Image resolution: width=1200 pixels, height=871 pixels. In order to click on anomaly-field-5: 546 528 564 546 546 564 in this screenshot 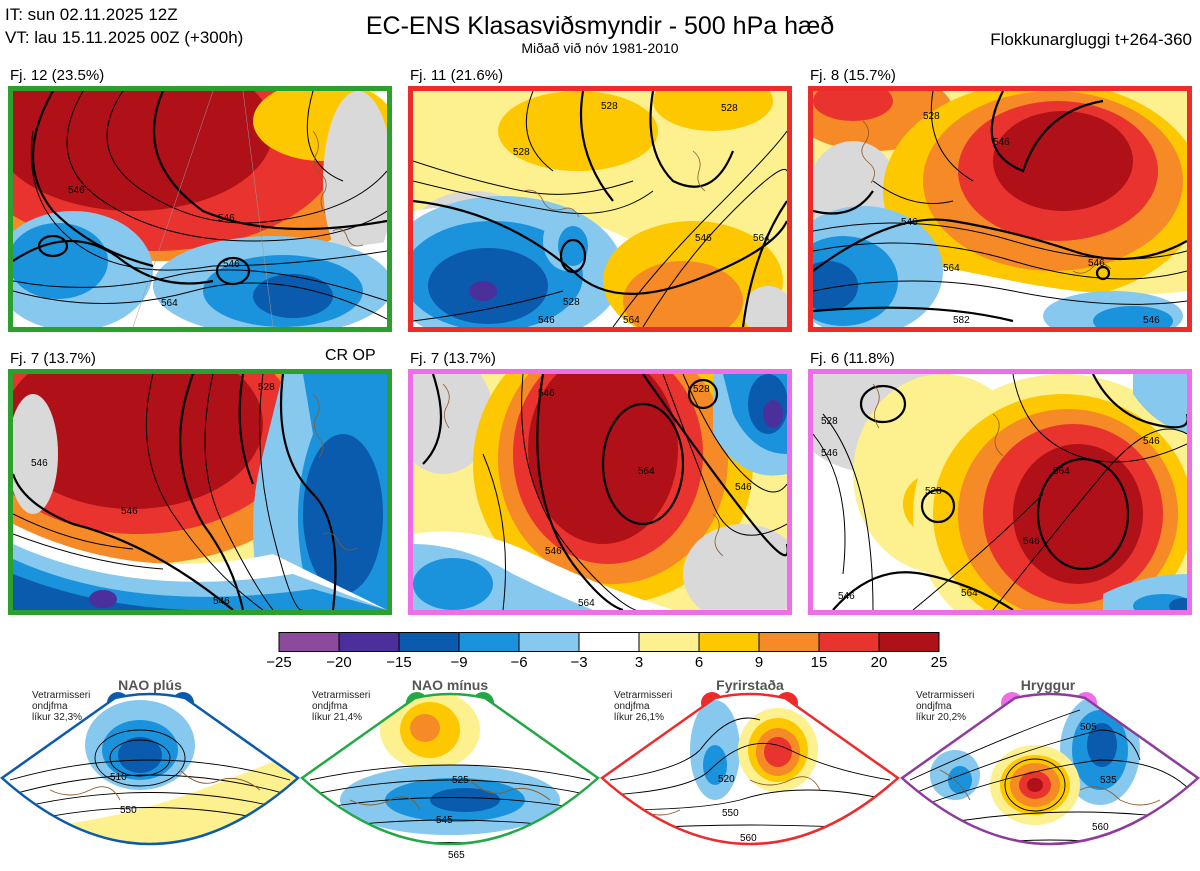, I will do `click(600, 492)`.